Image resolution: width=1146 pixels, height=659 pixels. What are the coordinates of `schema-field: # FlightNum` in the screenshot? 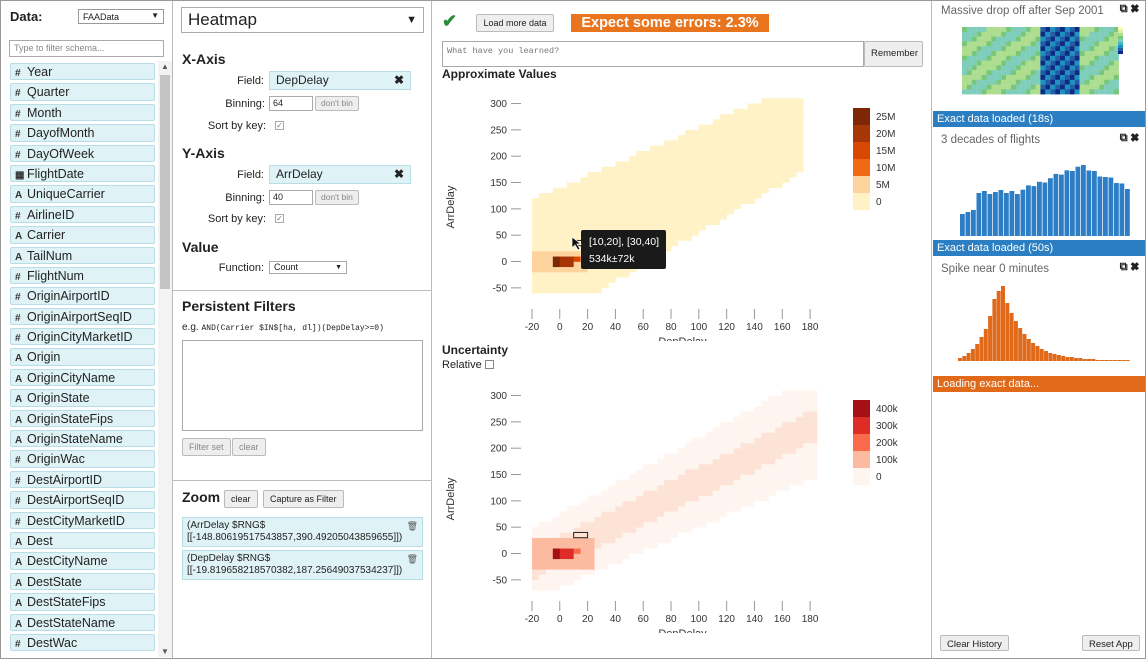 It's located at (82, 275).